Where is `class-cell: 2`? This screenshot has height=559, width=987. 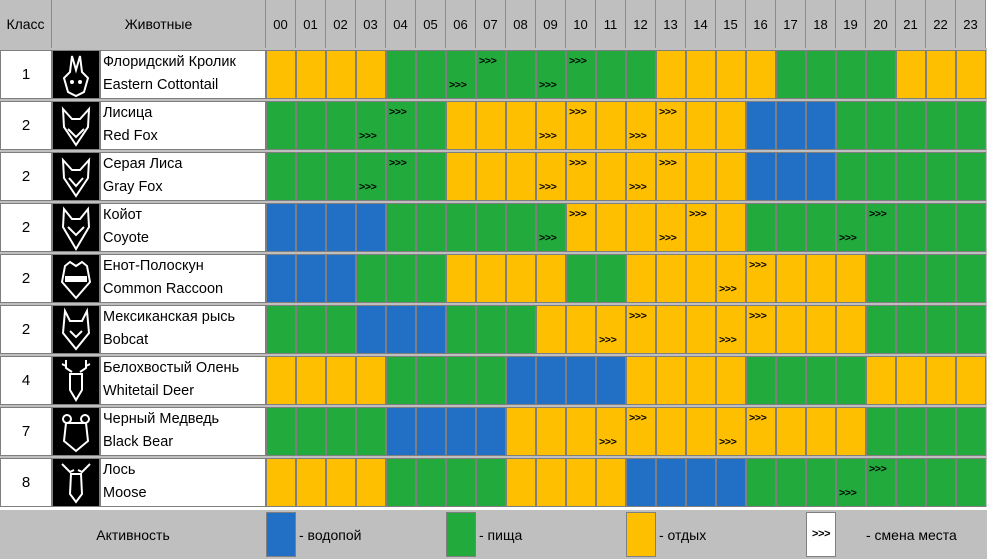
class-cell: 2 is located at coordinates (26, 227).